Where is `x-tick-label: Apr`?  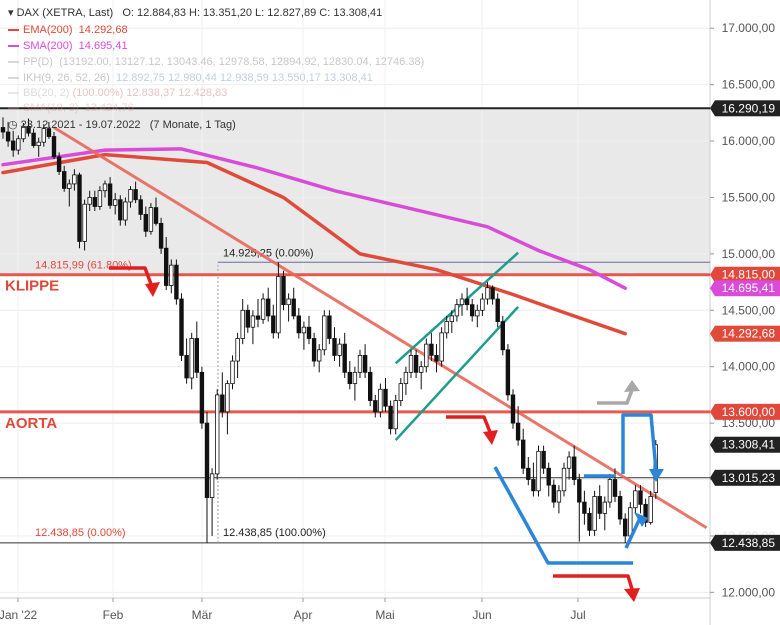
x-tick-label: Apr is located at coordinates (303, 615).